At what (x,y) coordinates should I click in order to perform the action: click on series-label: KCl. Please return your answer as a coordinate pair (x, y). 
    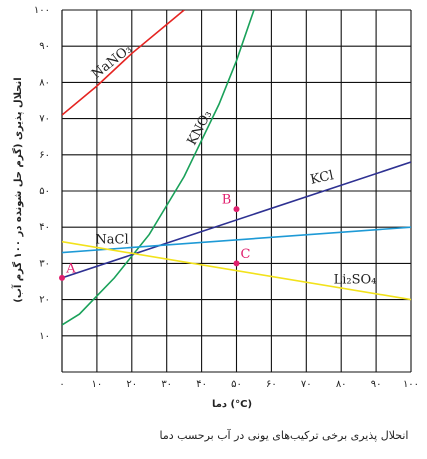
    Looking at the image, I should click on (322, 178).